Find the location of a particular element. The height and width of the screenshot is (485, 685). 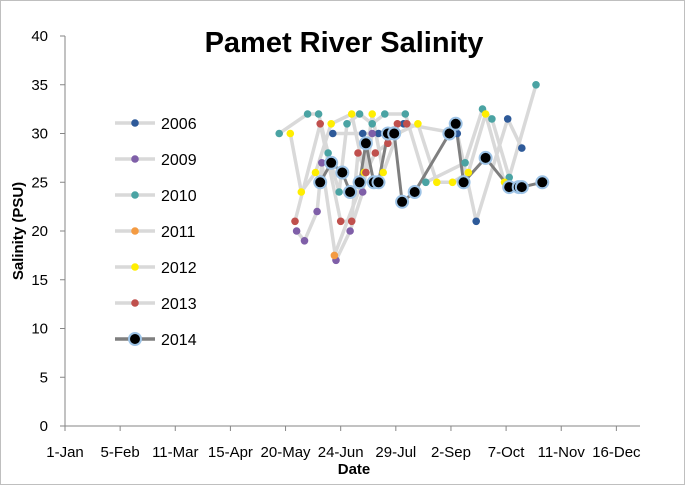

x-tick-label: 7-Oct is located at coordinates (507, 452).